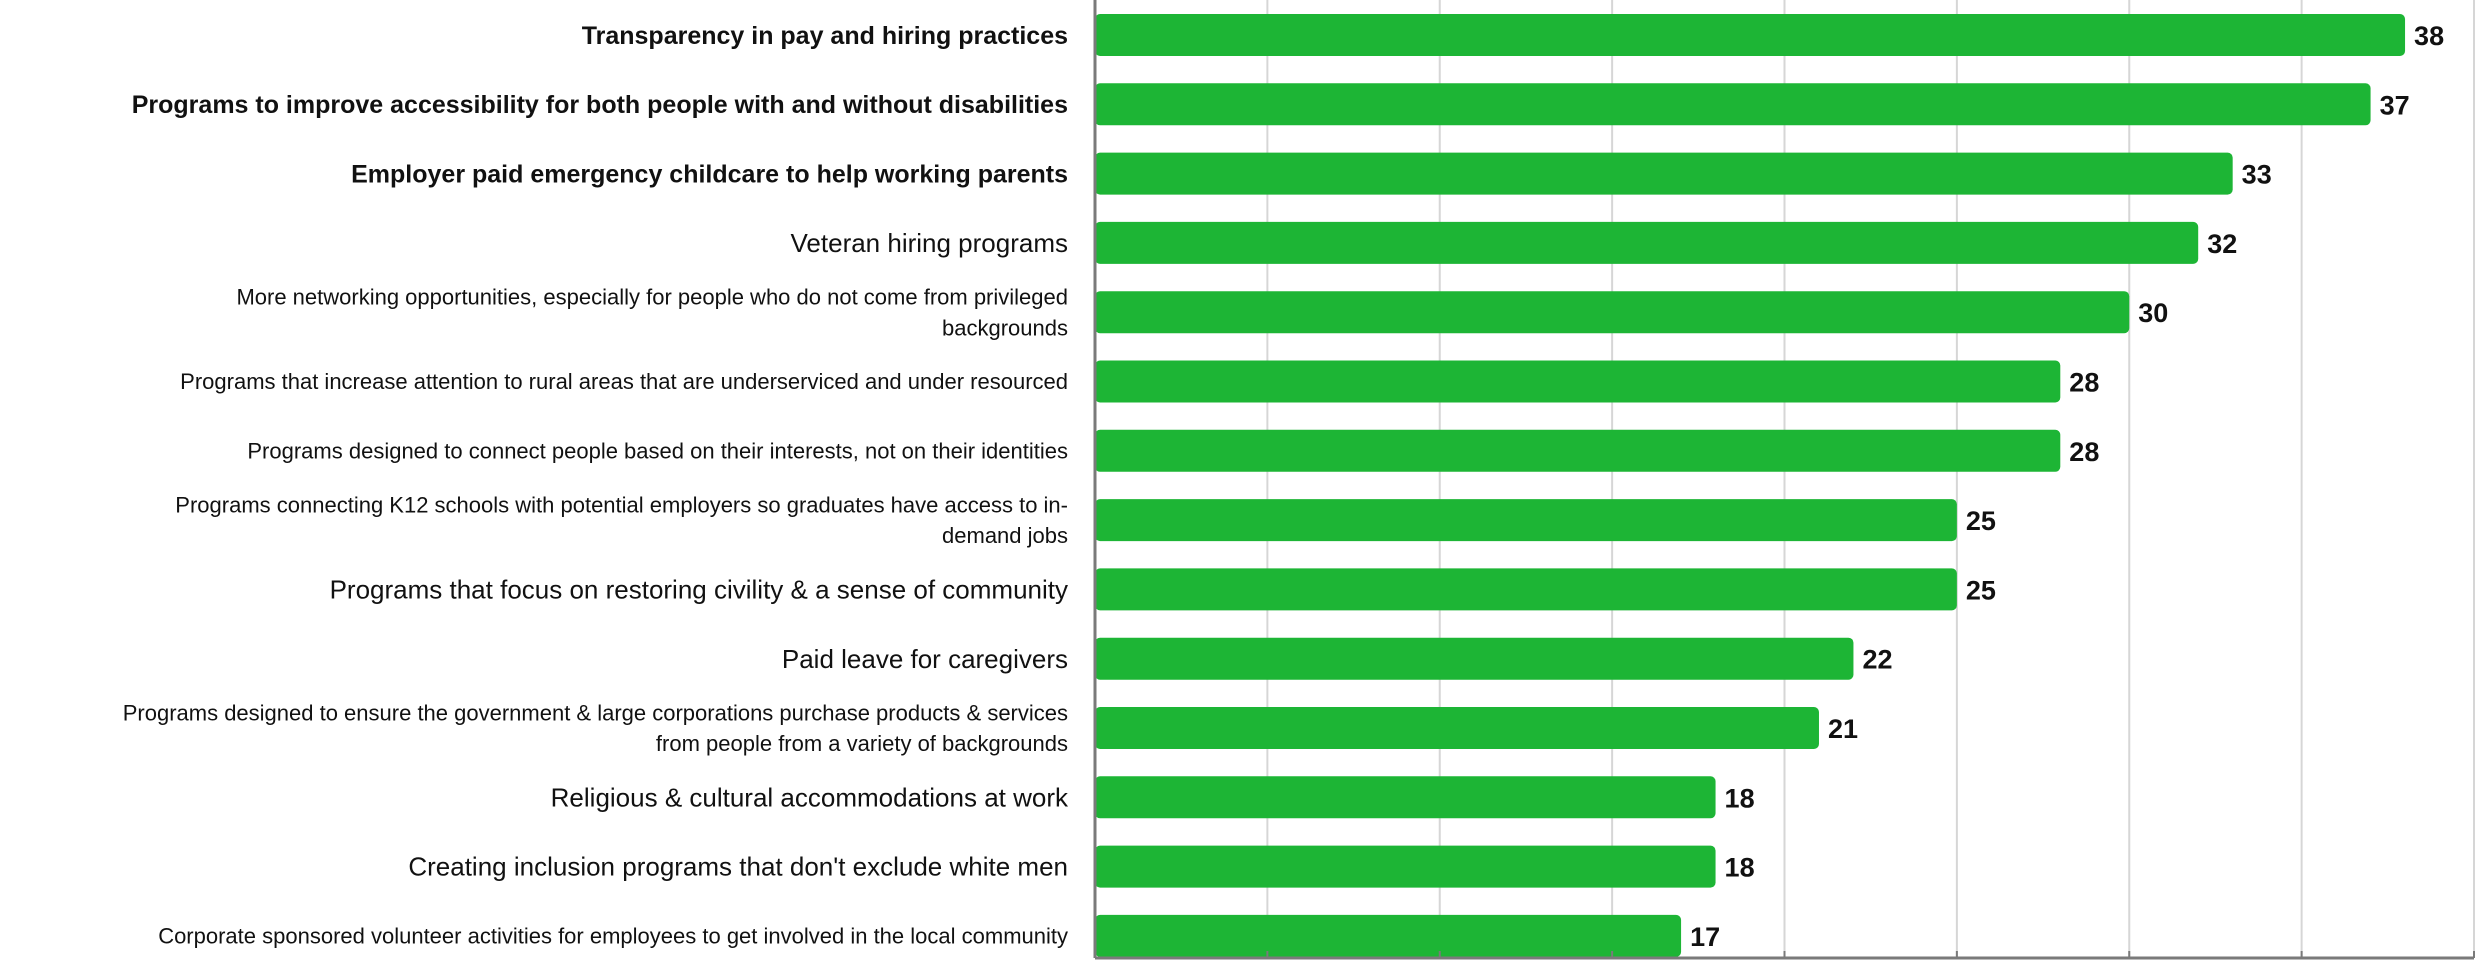 This screenshot has width=2478, height=967. What do you see at coordinates (2222, 244) in the screenshot?
I see `data-label: 32` at bounding box center [2222, 244].